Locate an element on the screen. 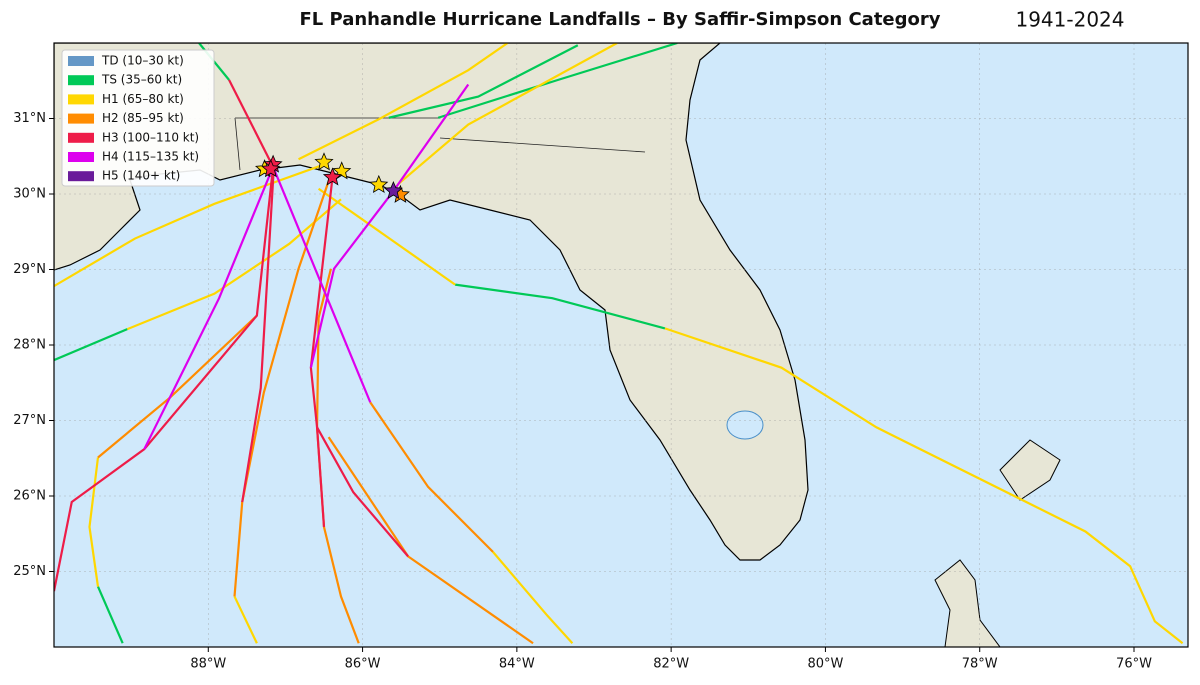 This screenshot has height=685, width=1200. x-tick-label: 76°W is located at coordinates (1134, 664).